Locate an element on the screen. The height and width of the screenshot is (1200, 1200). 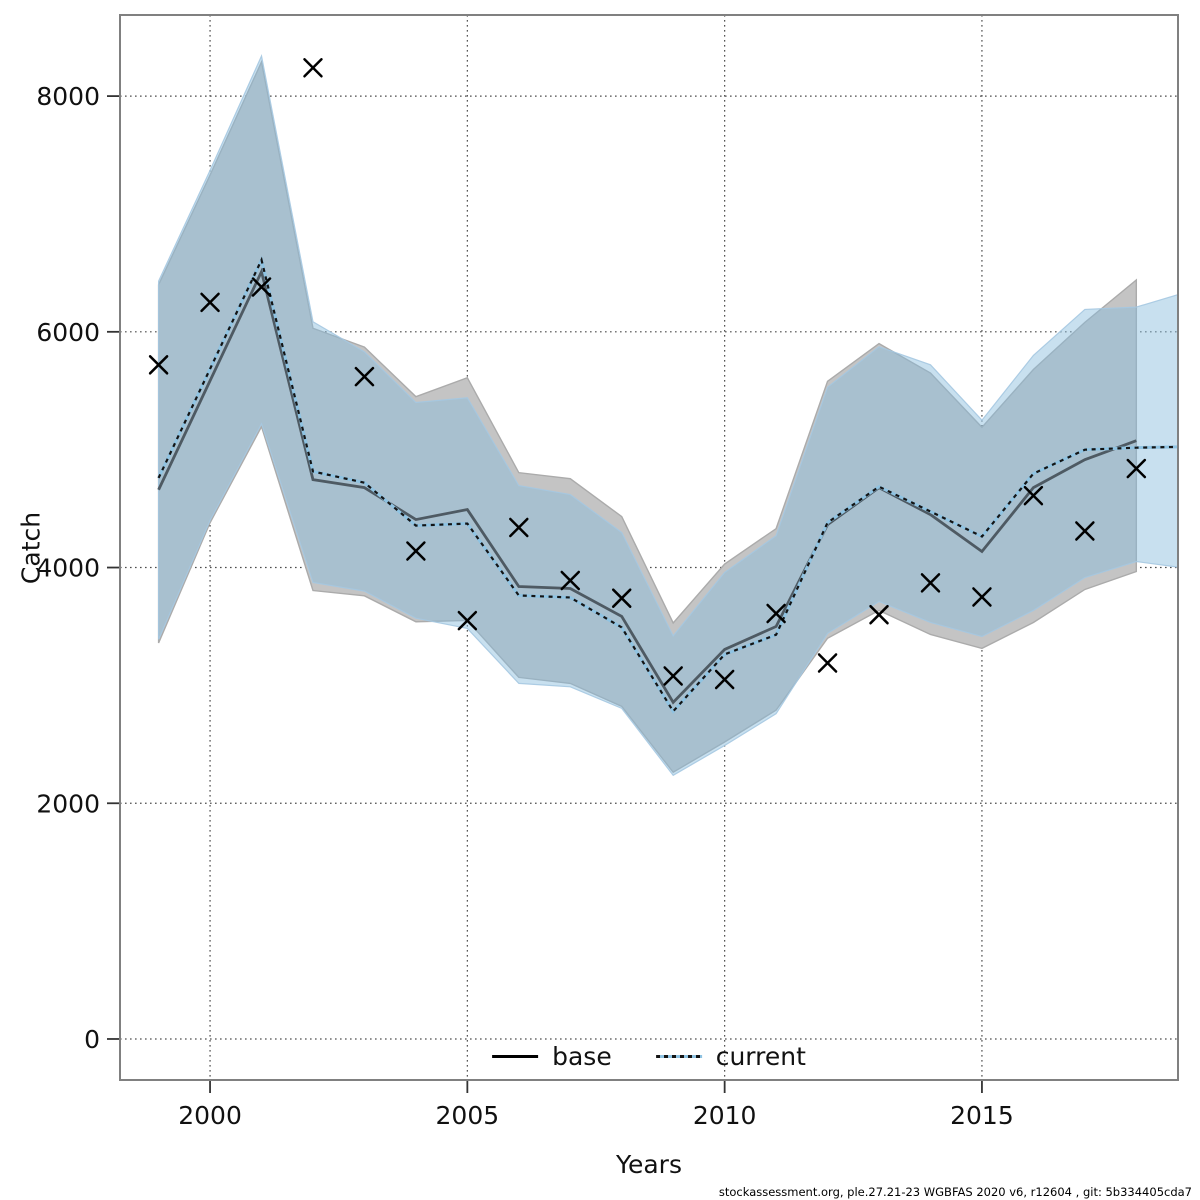
y-tick-label: 2000 is located at coordinates (68, 803).